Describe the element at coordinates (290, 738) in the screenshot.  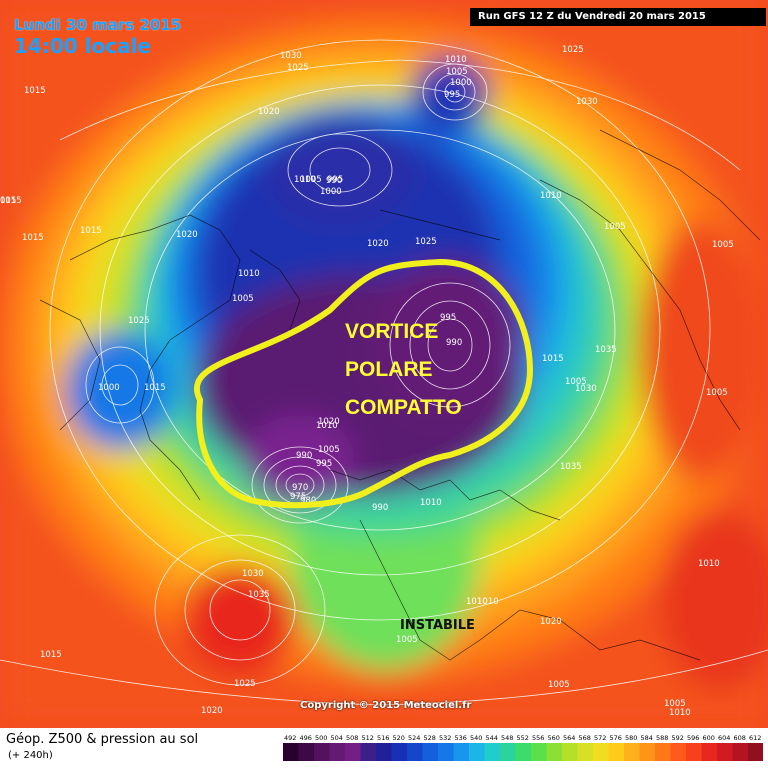
I see `scale-tick-label: 492` at that location.